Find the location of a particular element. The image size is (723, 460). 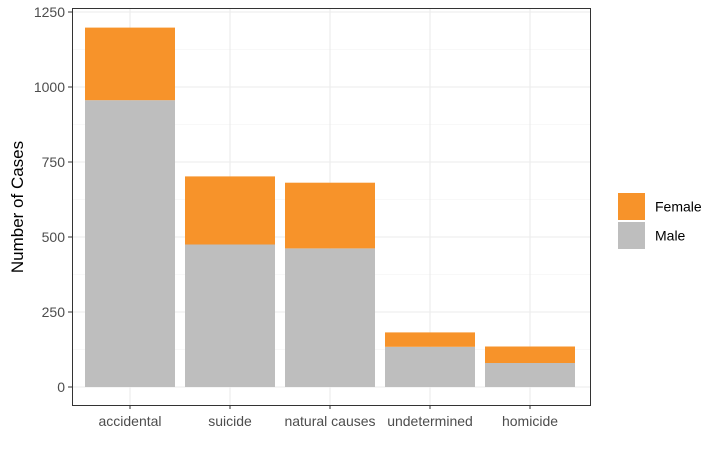

x-tick-label: homicide is located at coordinates (530, 421).